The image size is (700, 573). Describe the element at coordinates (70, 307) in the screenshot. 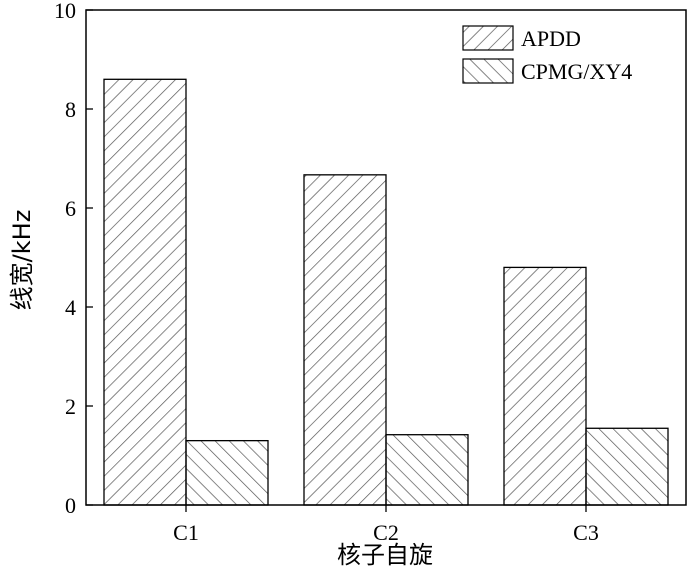

I see `y-tick-label: 4` at that location.